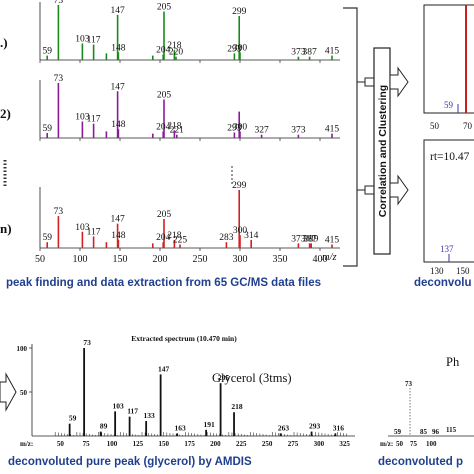  What do you see at coordinates (5, 113) in the screenshot?
I see `sample-2-label: 2)` at bounding box center [5, 113].